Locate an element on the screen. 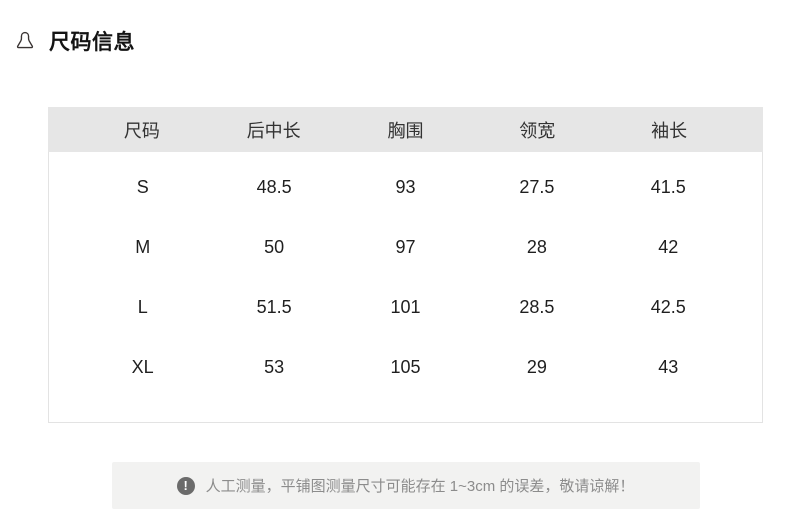 The height and width of the screenshot is (525, 790). column-header-sleeve-length: 袖长 is located at coordinates (669, 130).